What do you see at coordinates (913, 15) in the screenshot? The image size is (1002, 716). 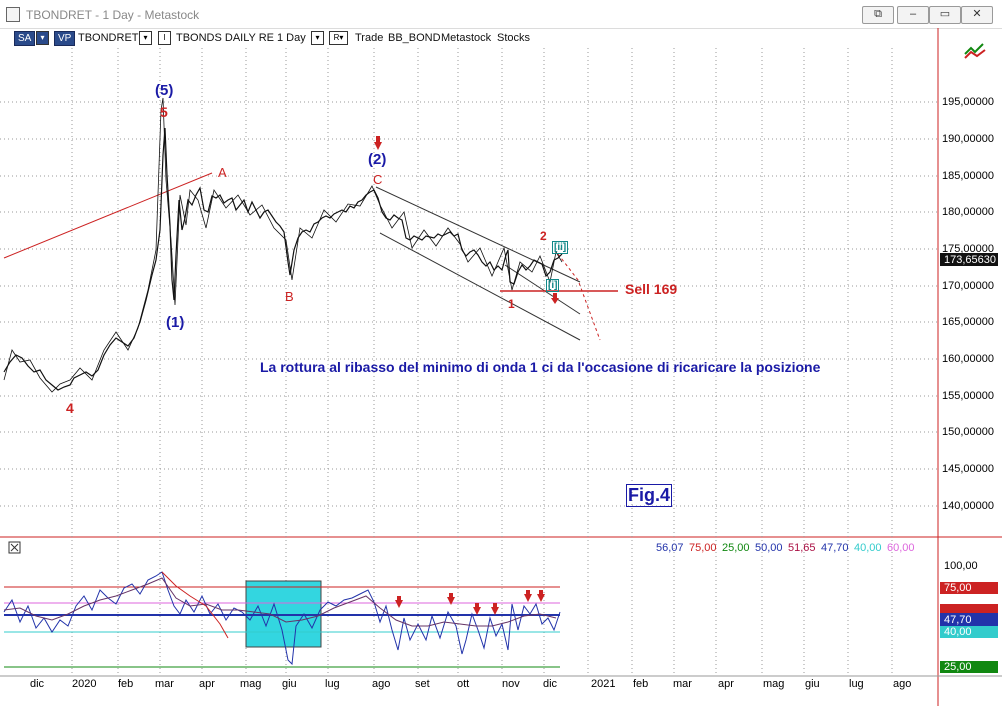 I see `minimize-button: –` at bounding box center [913, 15].